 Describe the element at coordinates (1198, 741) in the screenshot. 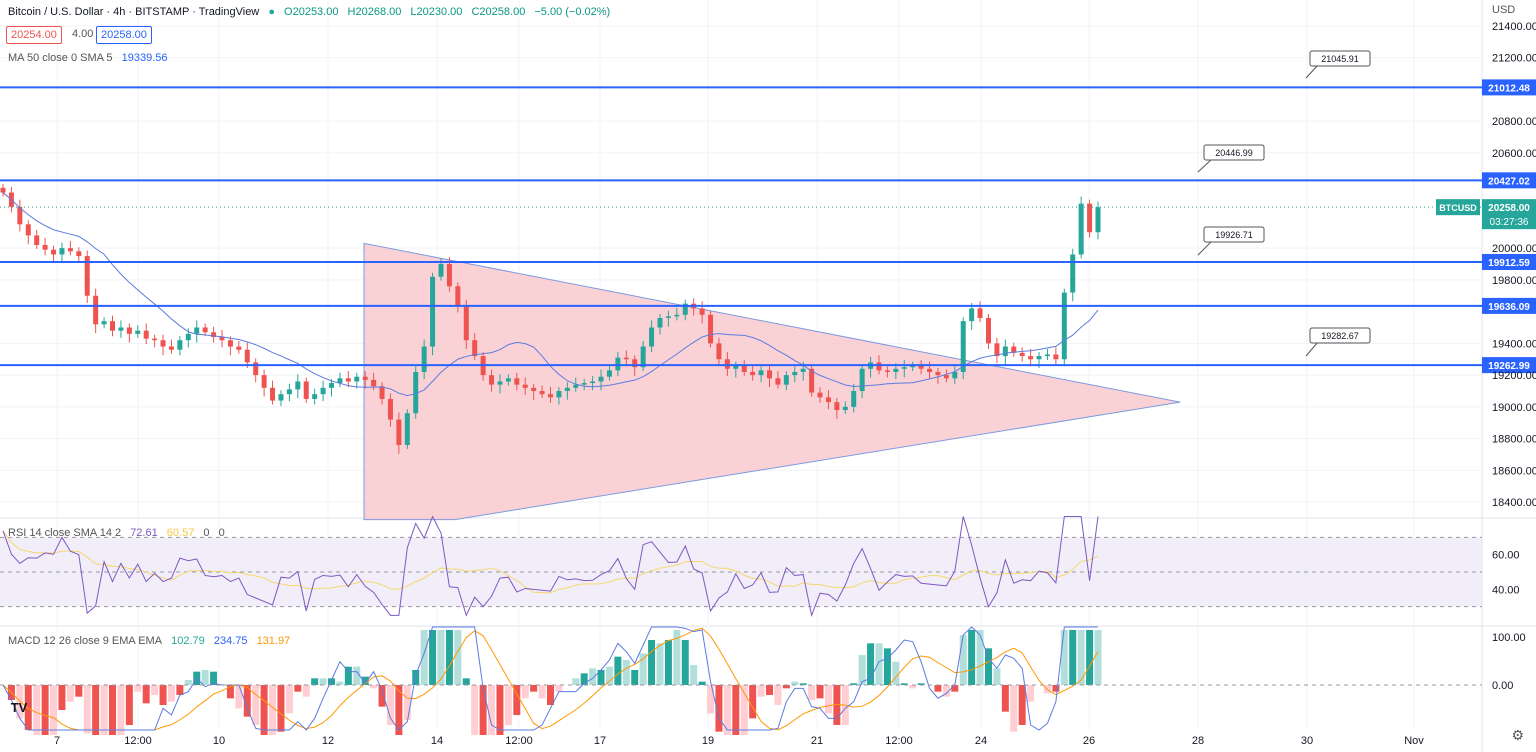

I see `time-tick-label: 28` at that location.